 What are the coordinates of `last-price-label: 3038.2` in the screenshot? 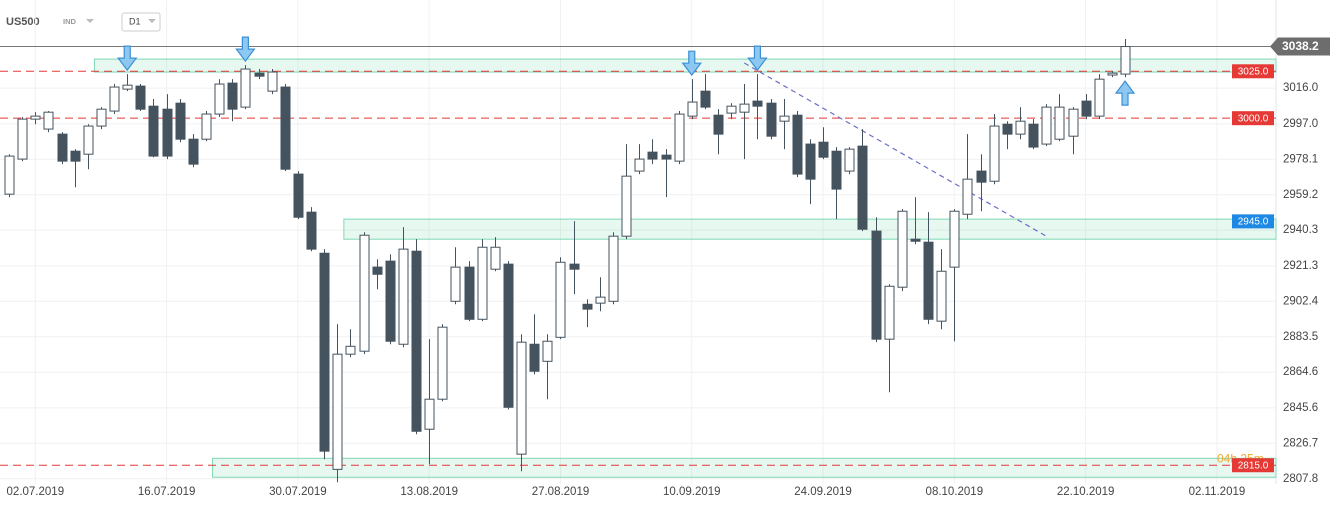 It's located at (1300, 46).